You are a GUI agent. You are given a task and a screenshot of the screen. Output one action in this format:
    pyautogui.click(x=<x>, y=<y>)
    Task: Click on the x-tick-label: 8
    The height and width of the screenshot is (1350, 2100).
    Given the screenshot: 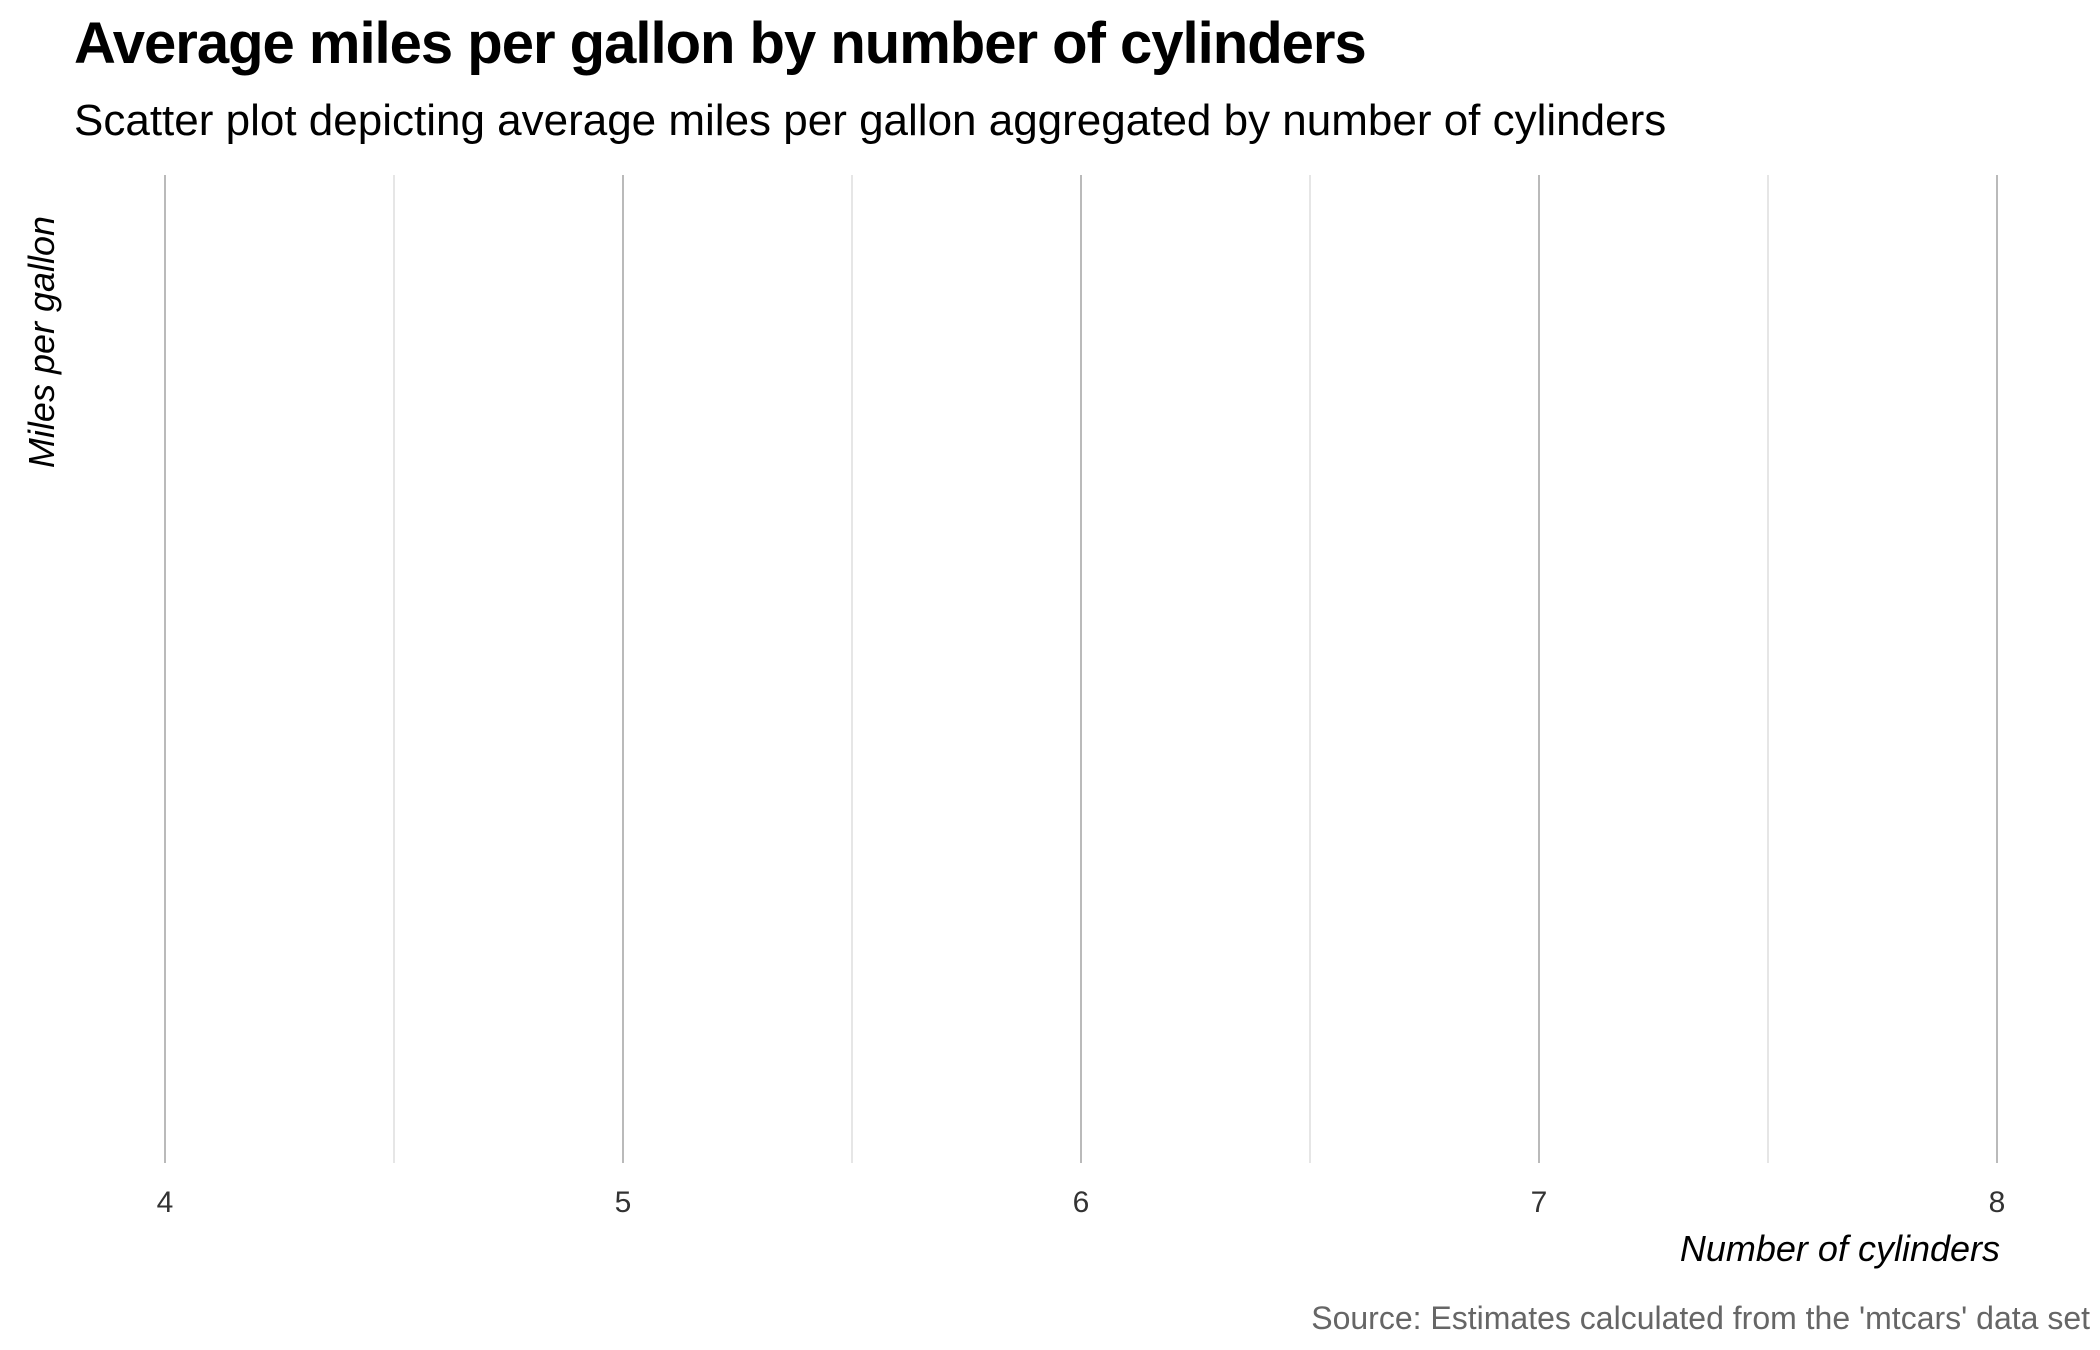 What is the action you would take?
    pyautogui.click(x=1997, y=1202)
    